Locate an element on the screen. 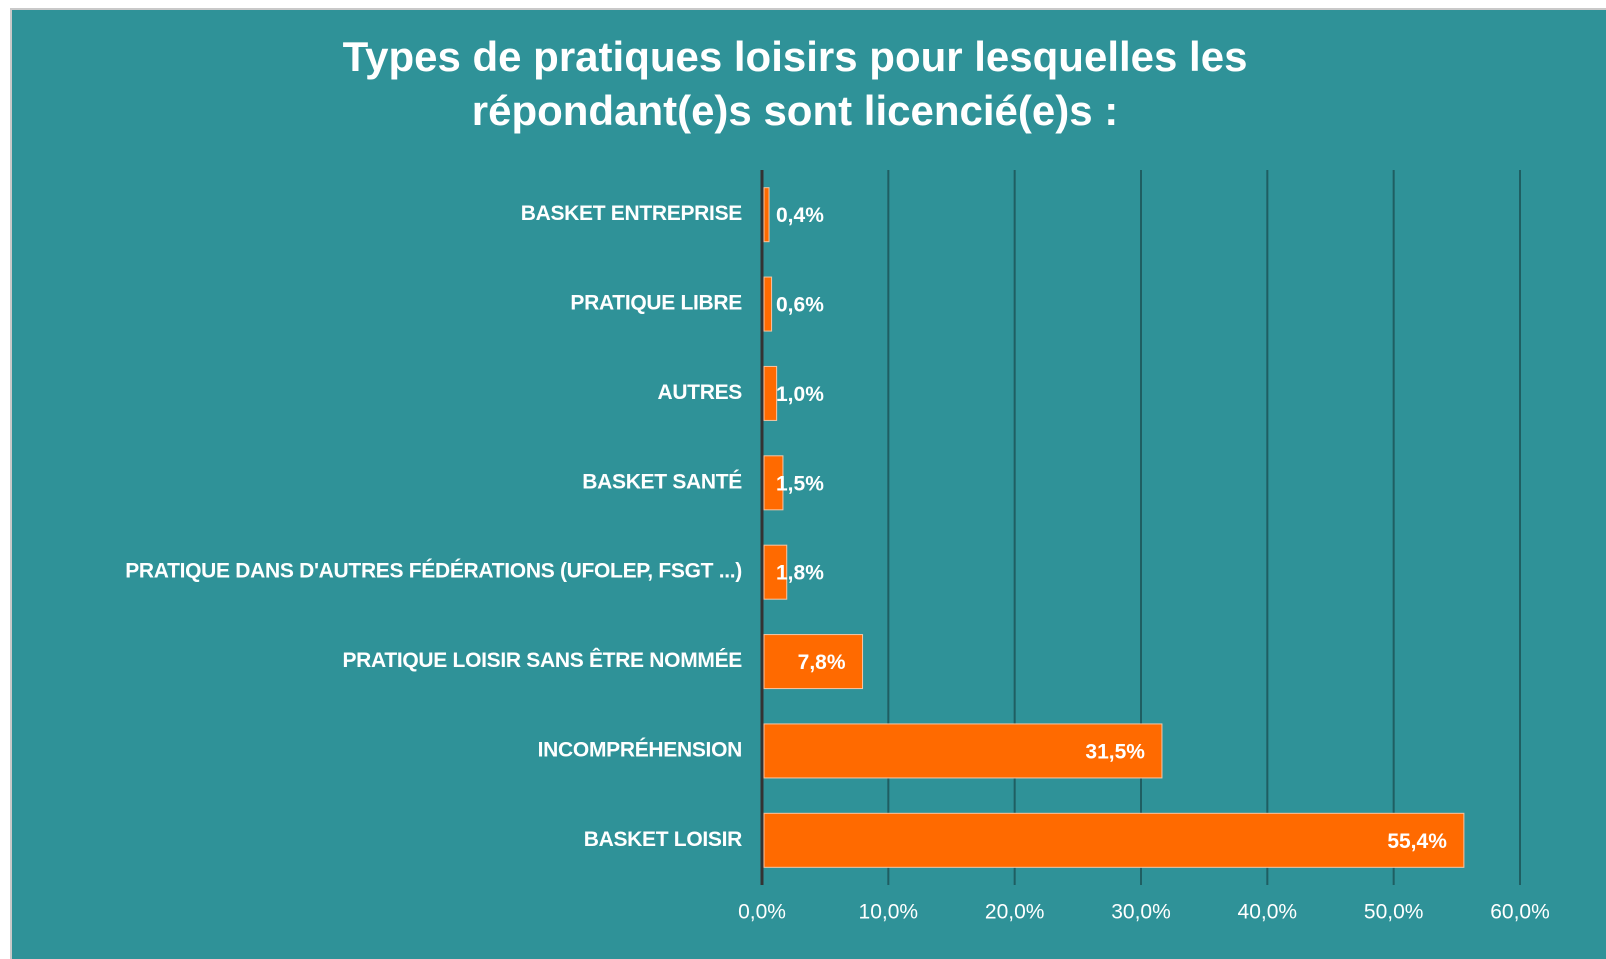 Image resolution: width=1606 pixels, height=959 pixels. data-label: 31,5% is located at coordinates (1115, 751).